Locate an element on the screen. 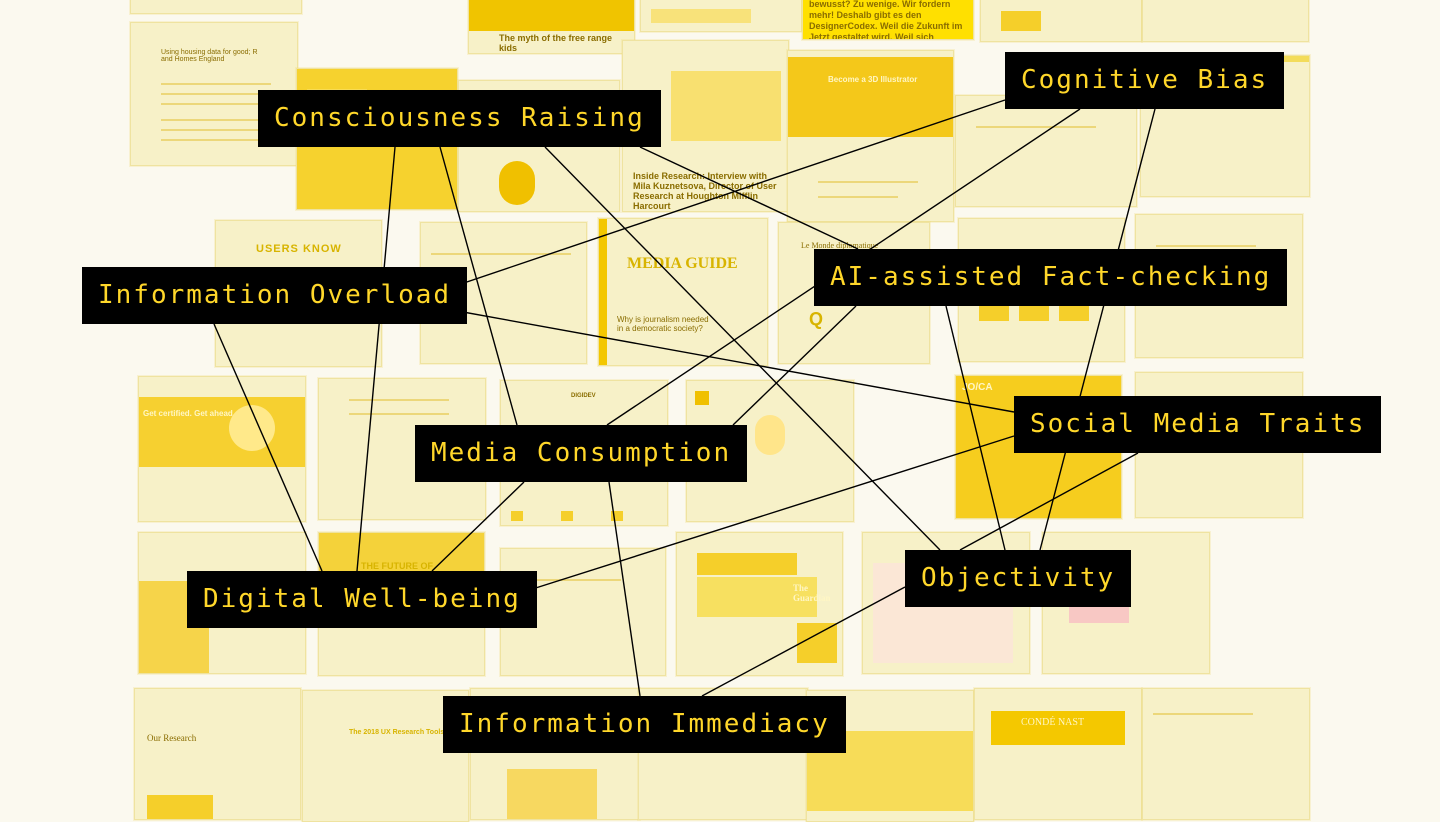  thumbnail-page: The 2018 UX Research Tools Map is located at coordinates (385, 756).